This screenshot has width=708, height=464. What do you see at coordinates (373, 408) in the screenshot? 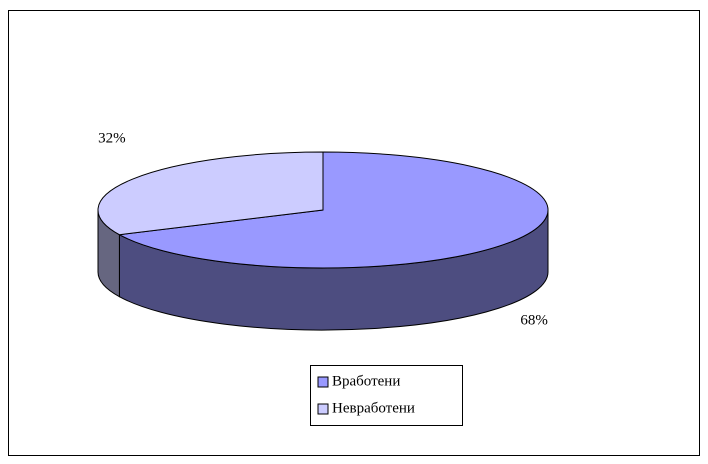
I see `legend-label: Невработени` at bounding box center [373, 408].